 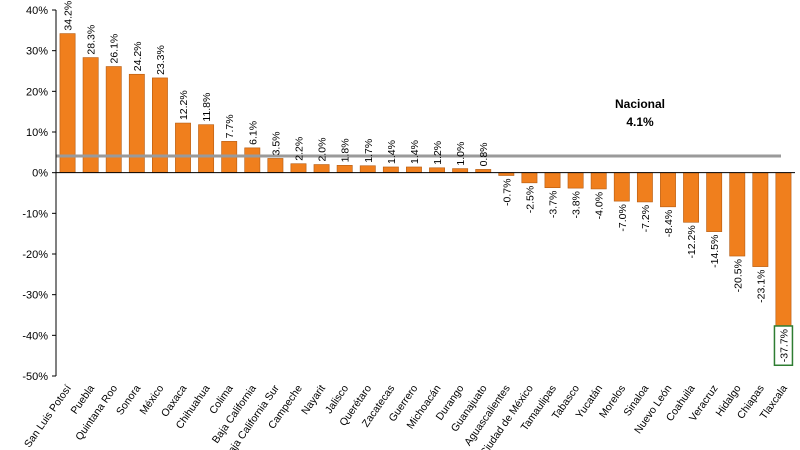 What do you see at coordinates (48, 416) in the screenshot?
I see `category-label: San Luis Potosí` at bounding box center [48, 416].